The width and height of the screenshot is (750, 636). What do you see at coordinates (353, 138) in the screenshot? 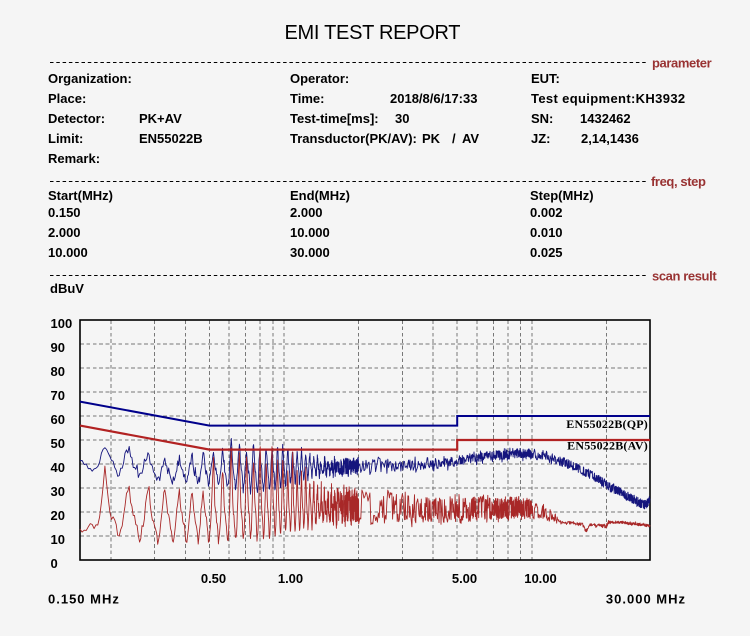
I see `svg-text: Transductor(PK/AV):` at bounding box center [353, 138].